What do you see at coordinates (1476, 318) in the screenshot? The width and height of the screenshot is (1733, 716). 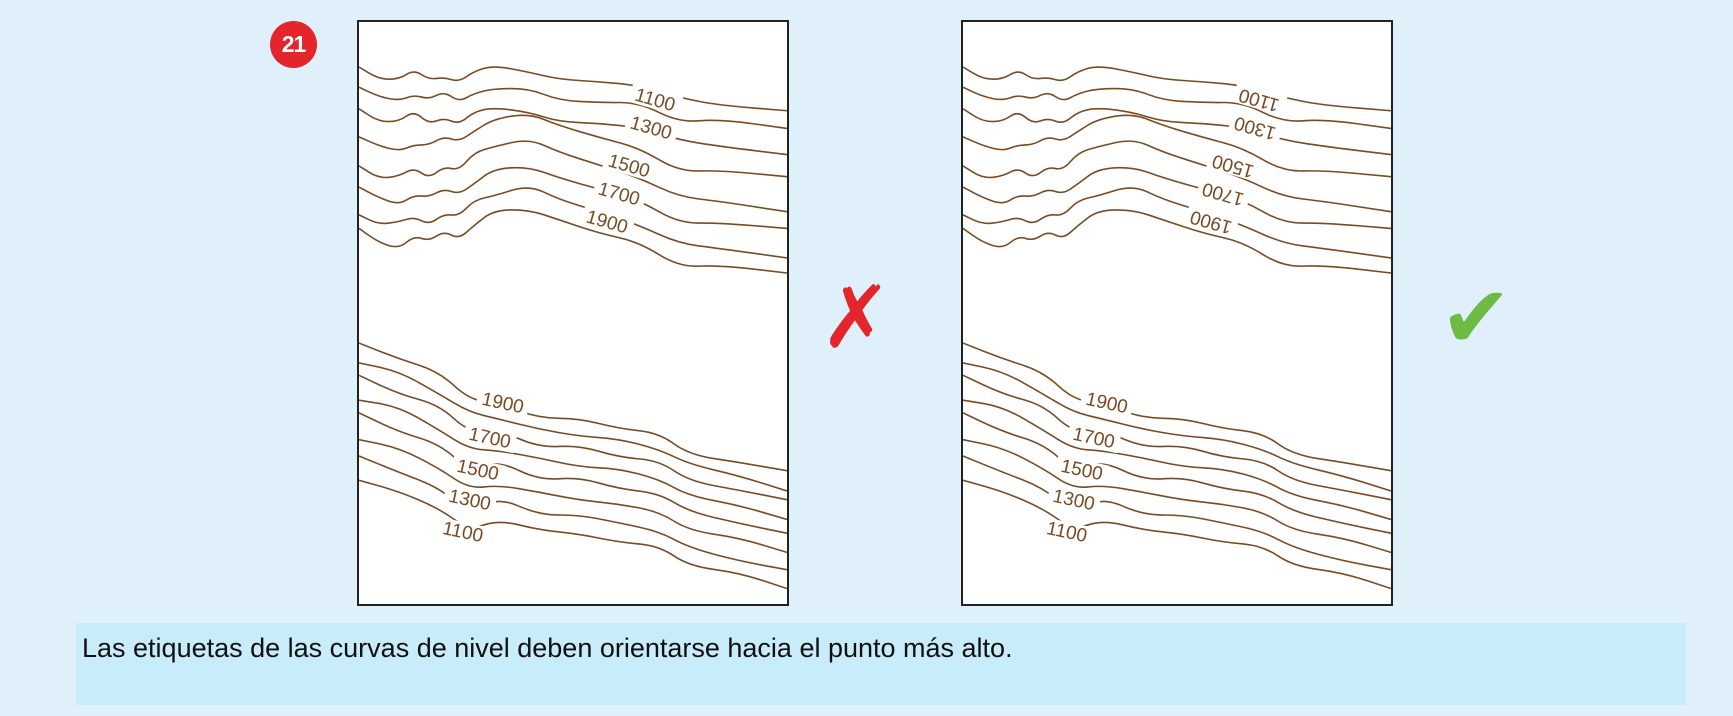 I see `check-icon: ✔` at bounding box center [1476, 318].